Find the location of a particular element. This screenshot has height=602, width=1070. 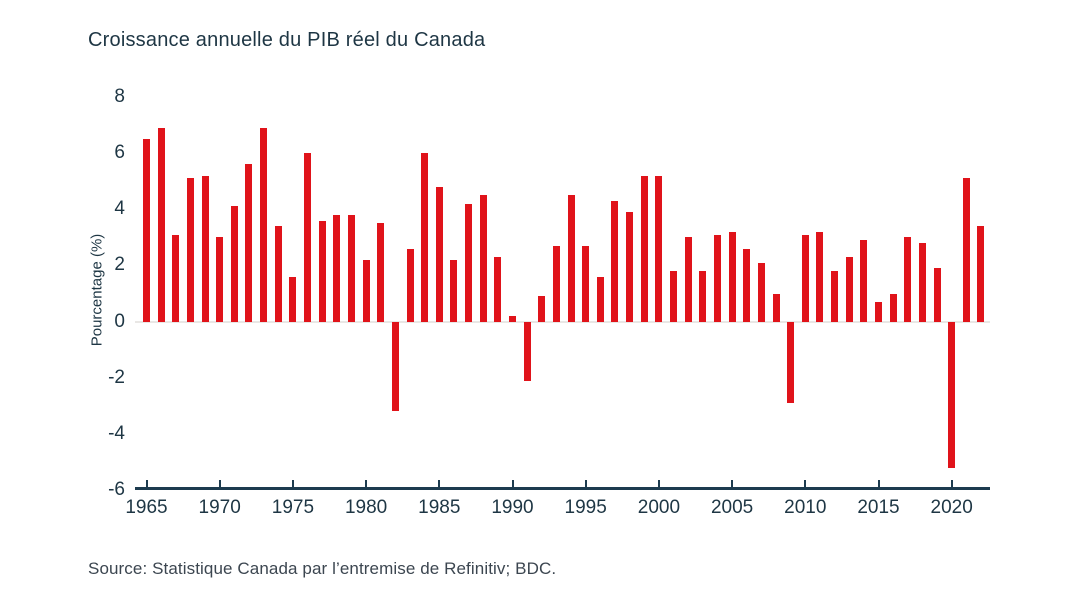

bar-1985 is located at coordinates (439, 254).